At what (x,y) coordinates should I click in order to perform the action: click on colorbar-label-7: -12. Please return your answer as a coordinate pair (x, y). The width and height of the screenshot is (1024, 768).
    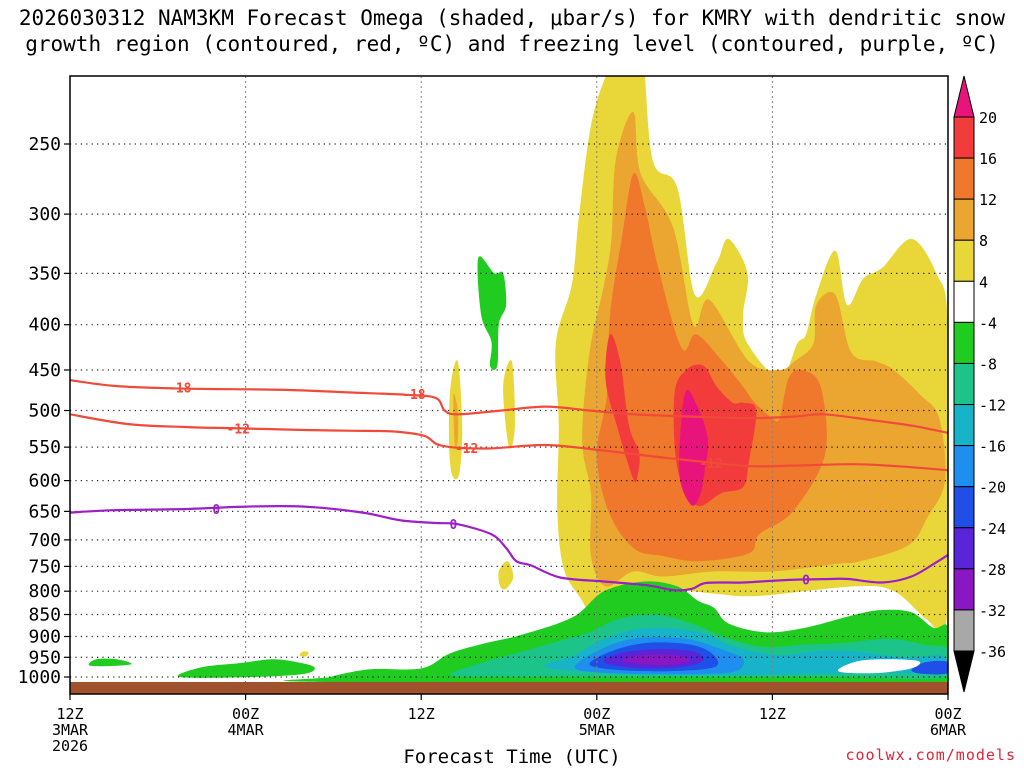
    Looking at the image, I should click on (992, 406).